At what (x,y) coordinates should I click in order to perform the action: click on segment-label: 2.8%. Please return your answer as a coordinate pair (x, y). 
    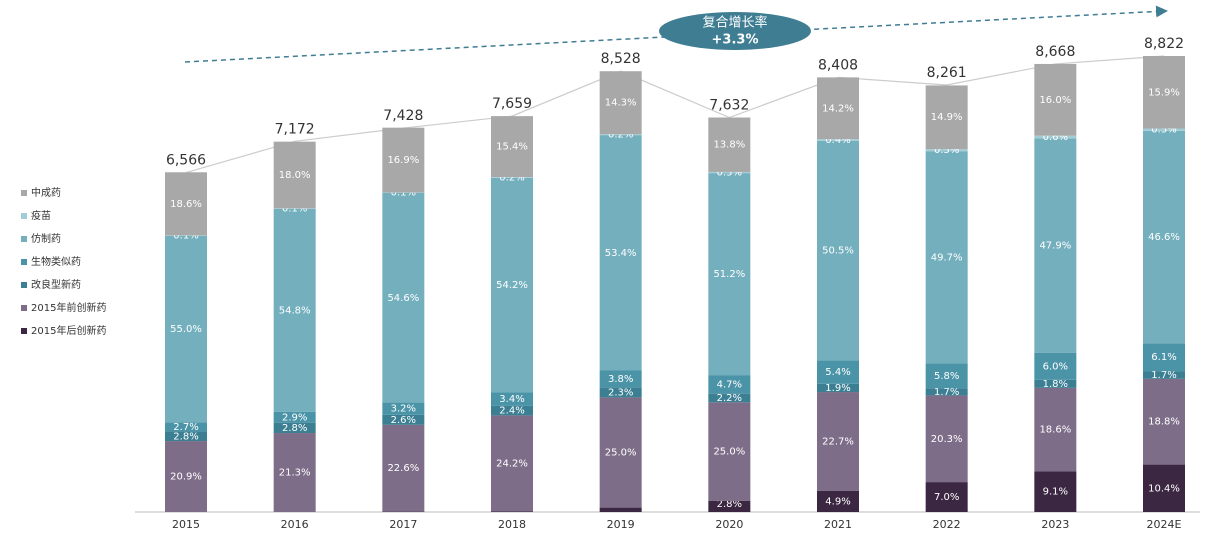
    Looking at the image, I should click on (729, 504).